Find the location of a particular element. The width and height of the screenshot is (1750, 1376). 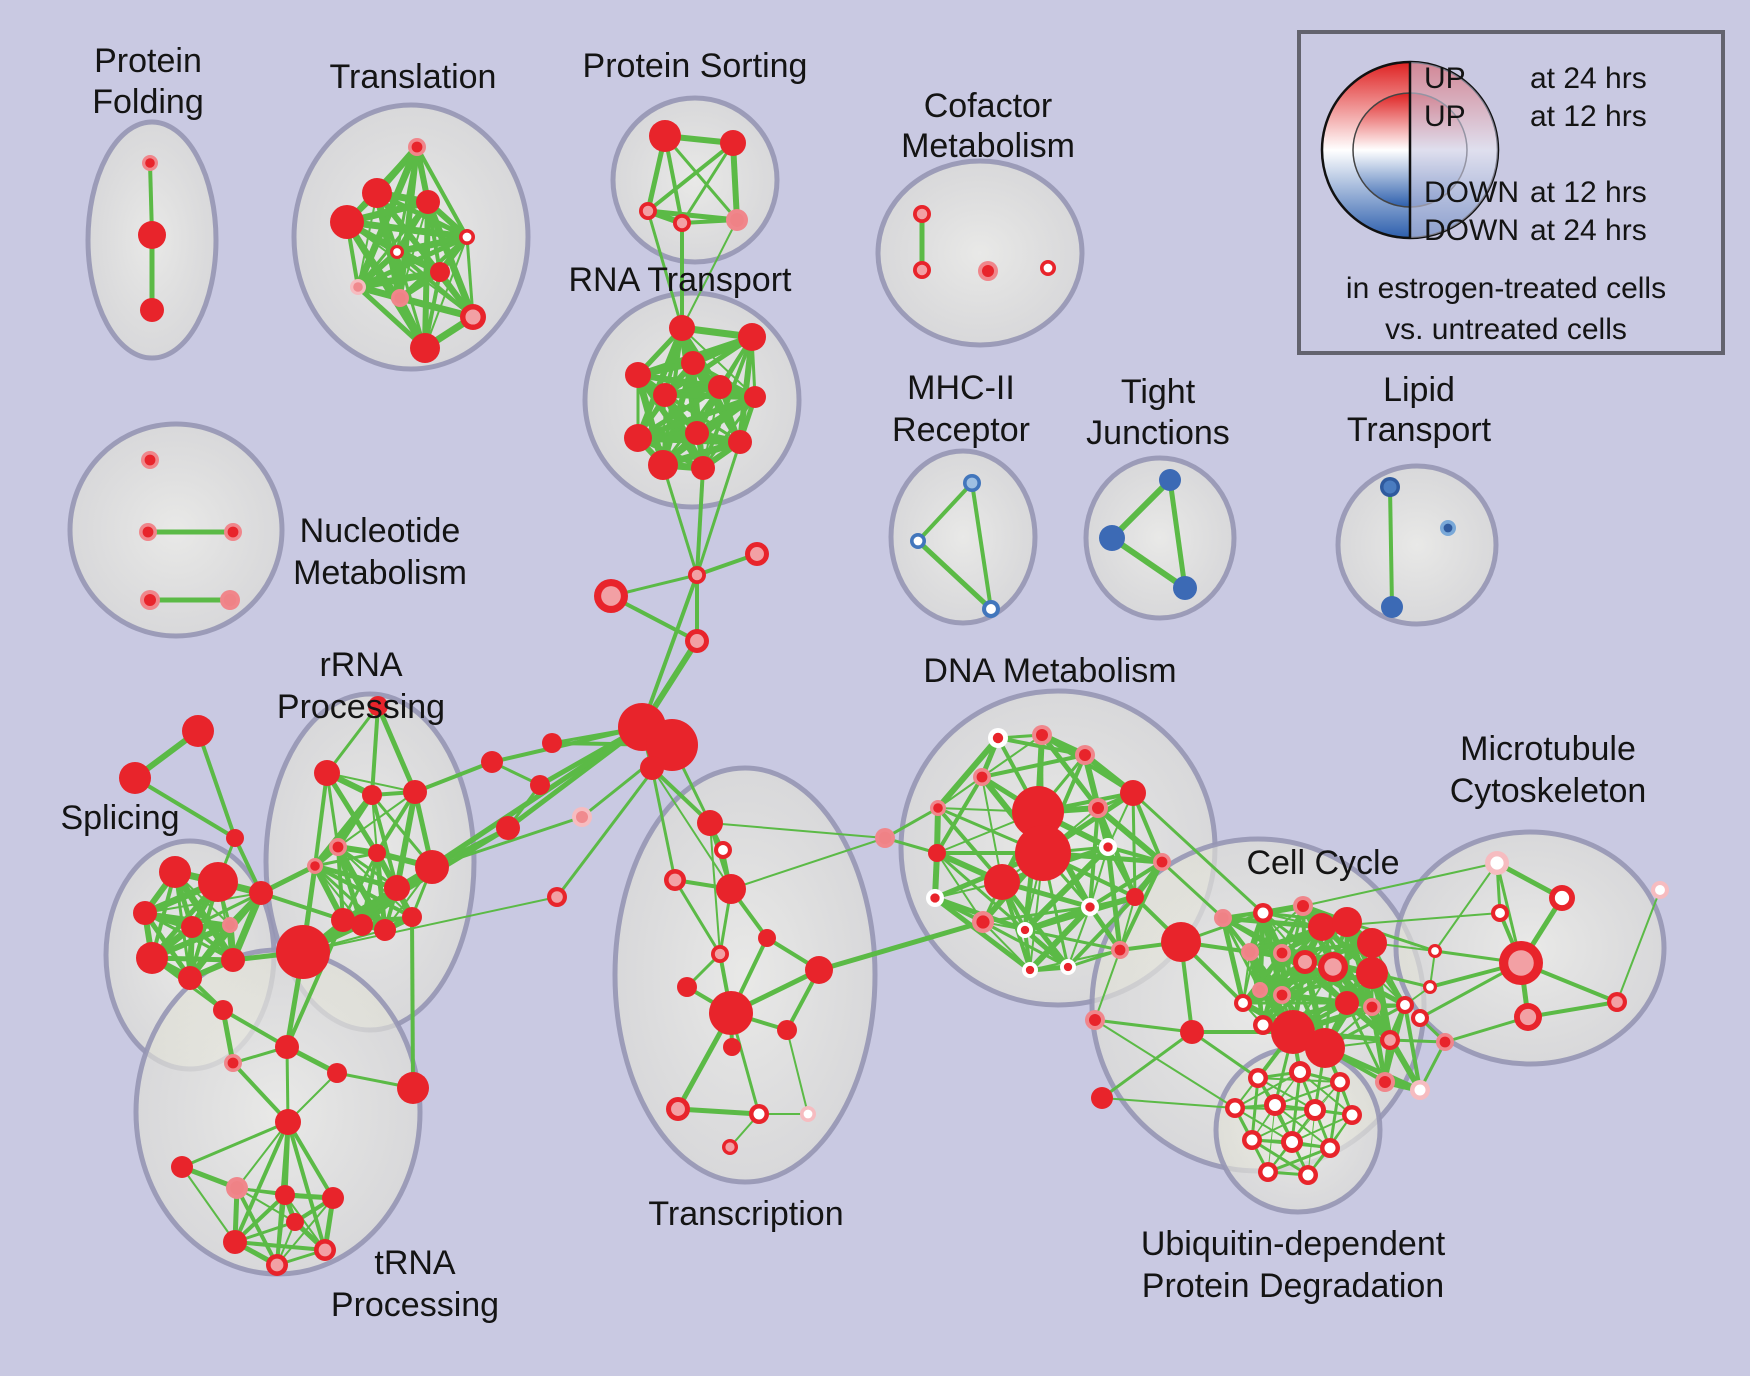

node-center-mc2 is located at coordinates (1562, 898).